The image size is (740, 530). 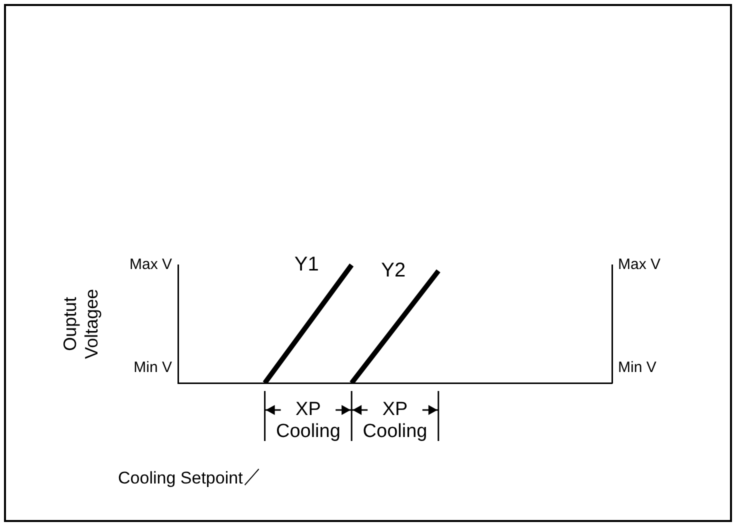 I want to click on y-axis-title: Ouptut Voltagee, so click(x=81, y=324).